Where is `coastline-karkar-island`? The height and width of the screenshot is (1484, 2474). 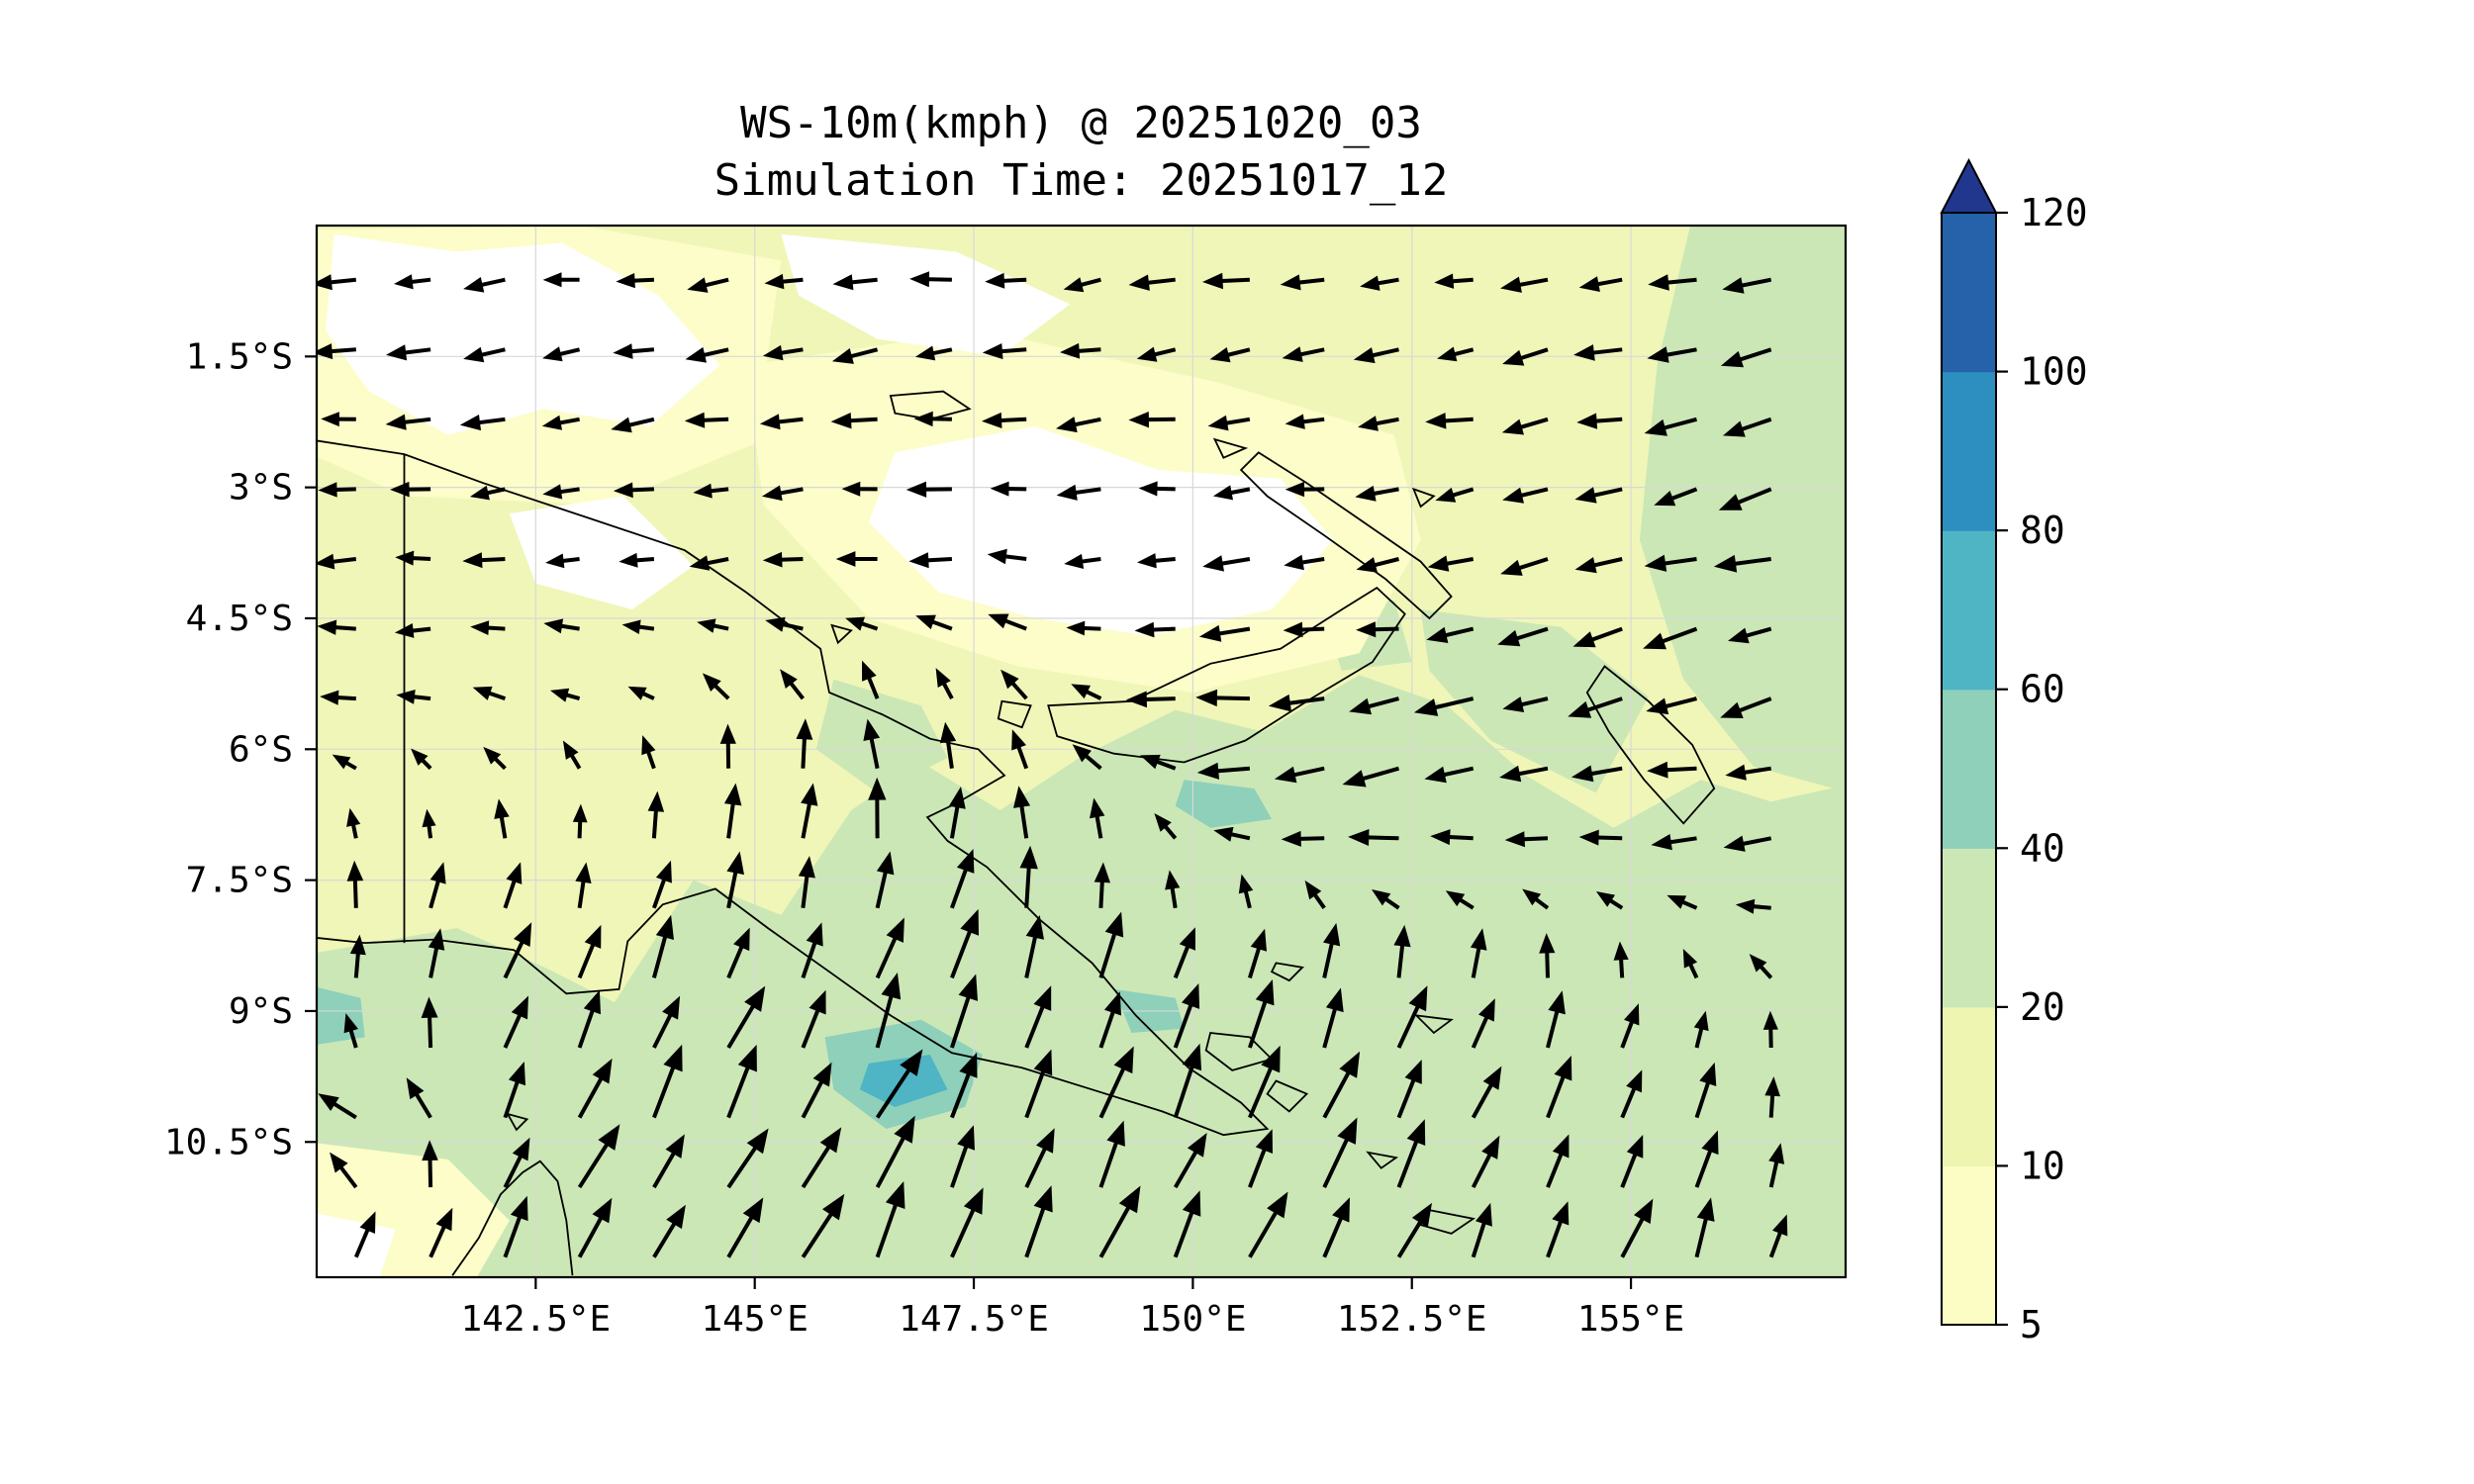
coastline-karkar-island is located at coordinates (842, 634).